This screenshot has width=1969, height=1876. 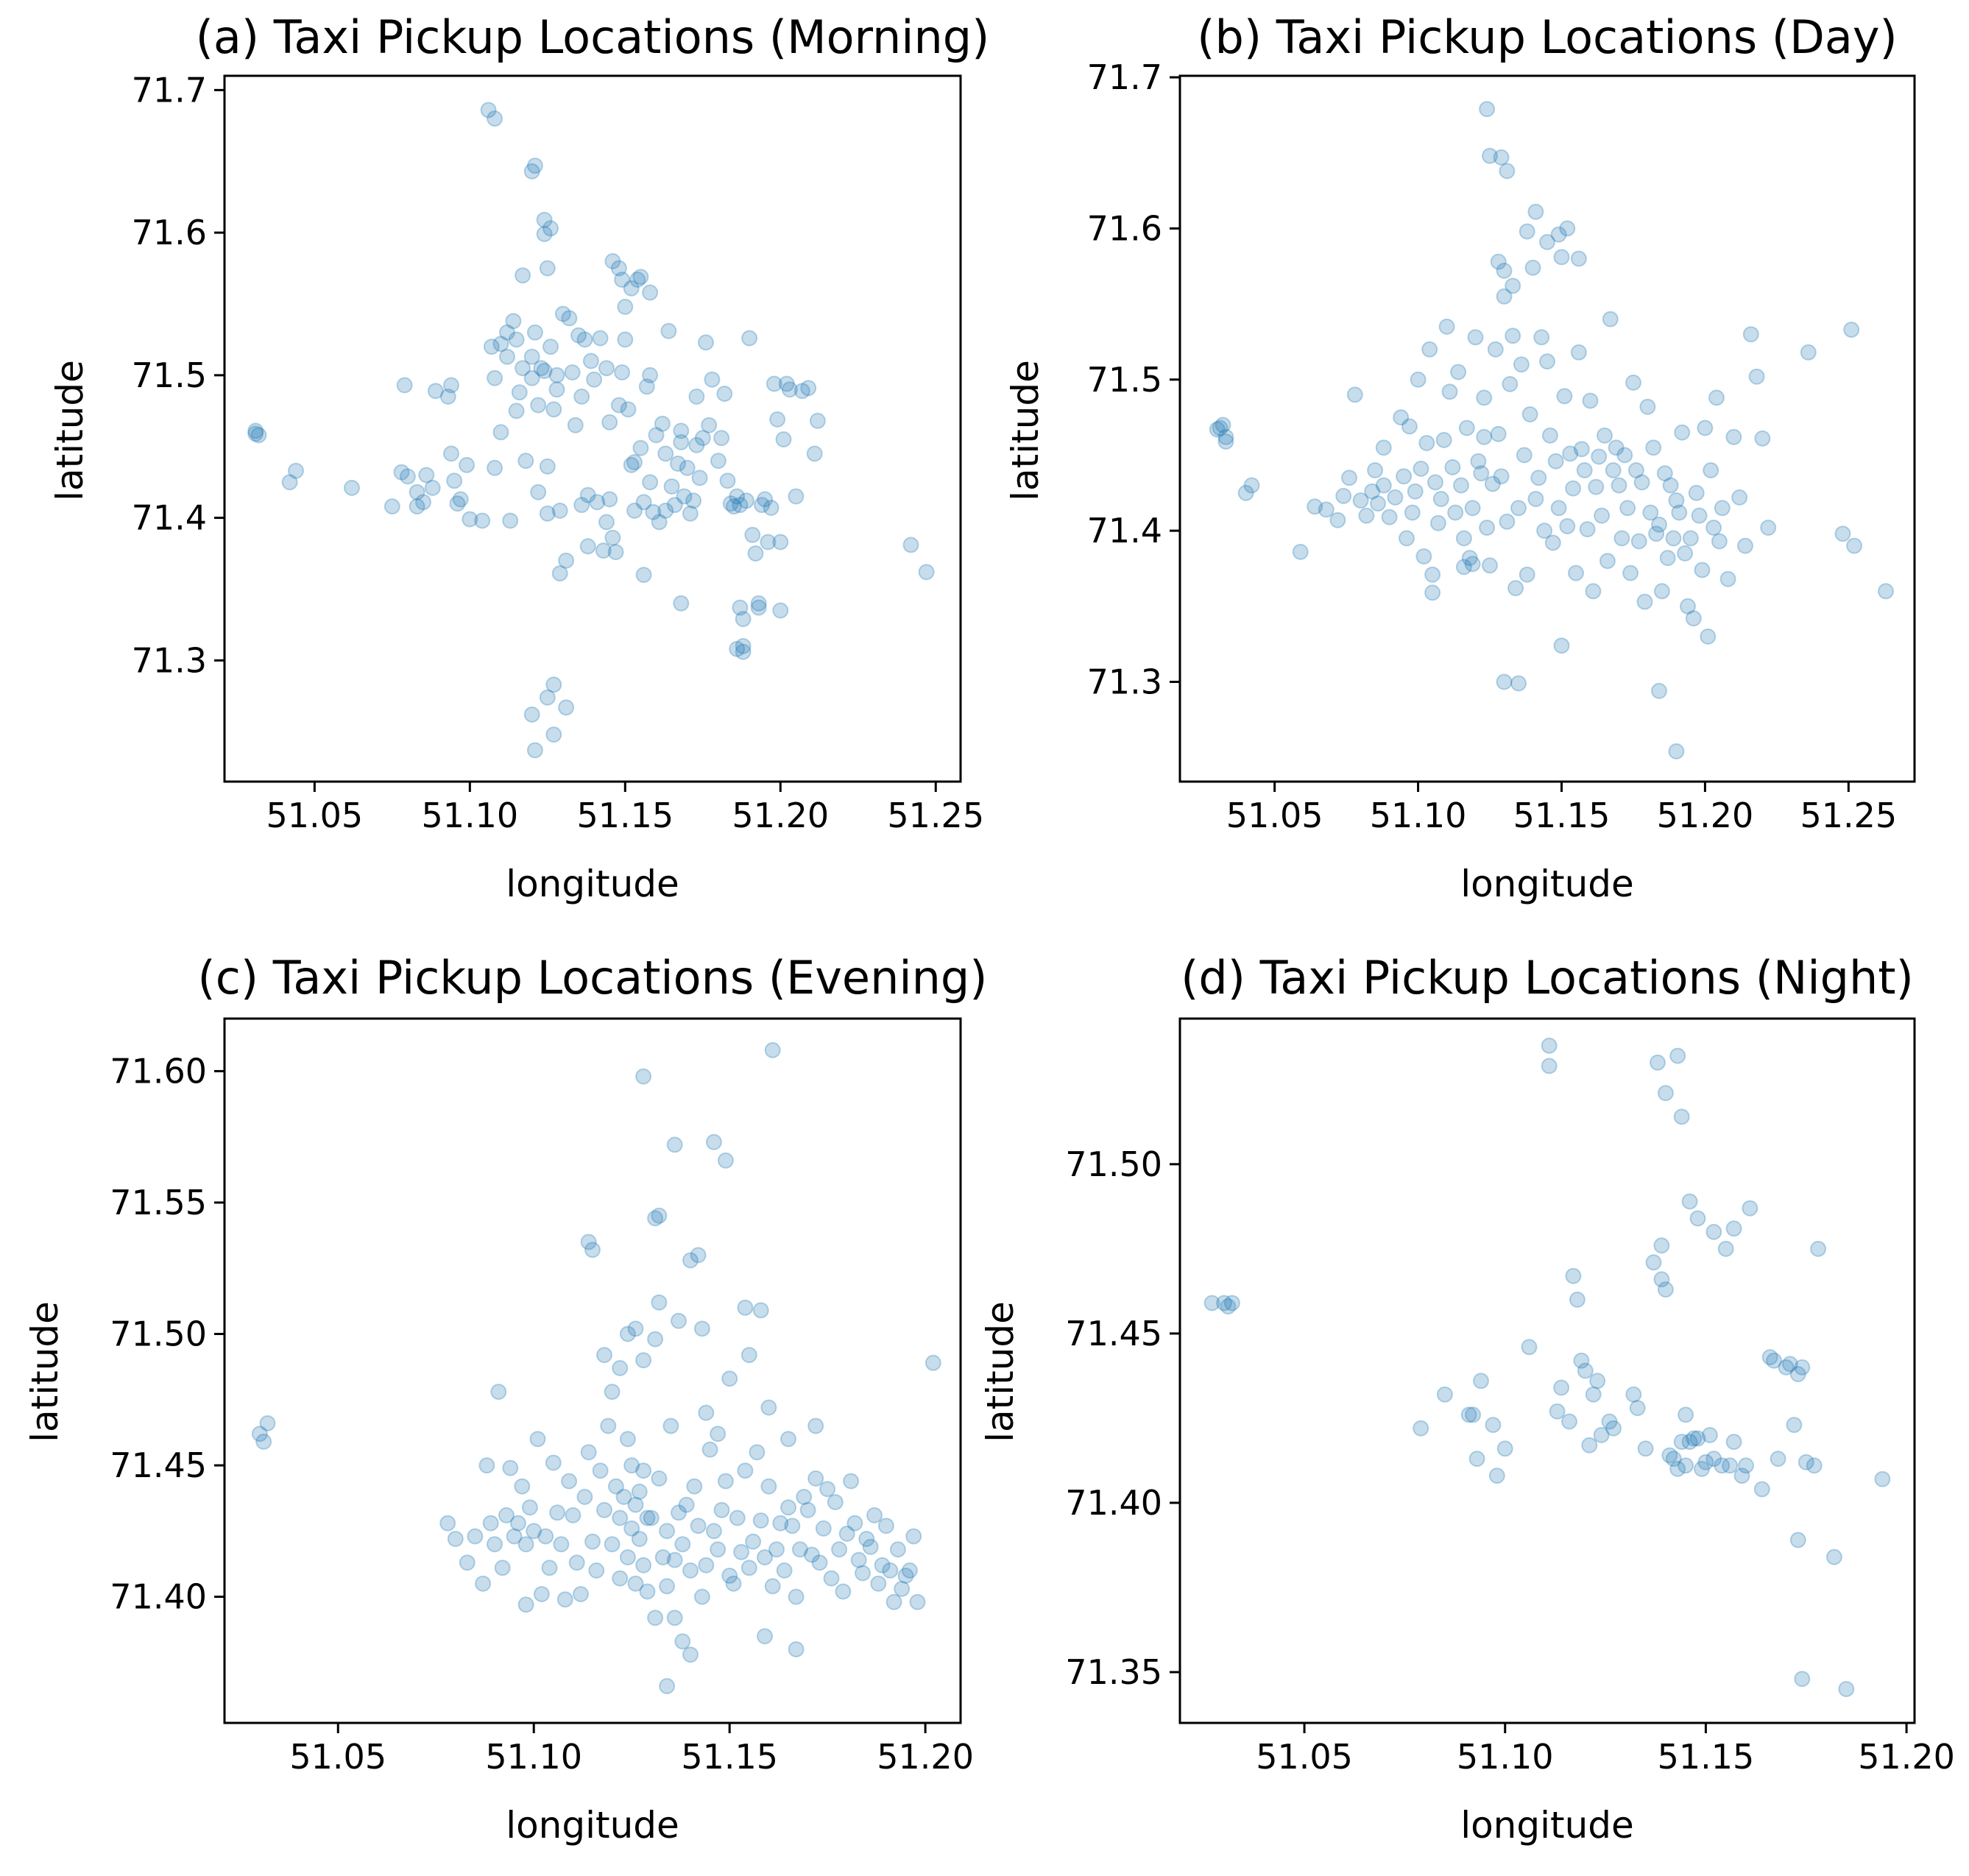 I want to click on x-axis-label: longitude, so click(x=1547, y=884).